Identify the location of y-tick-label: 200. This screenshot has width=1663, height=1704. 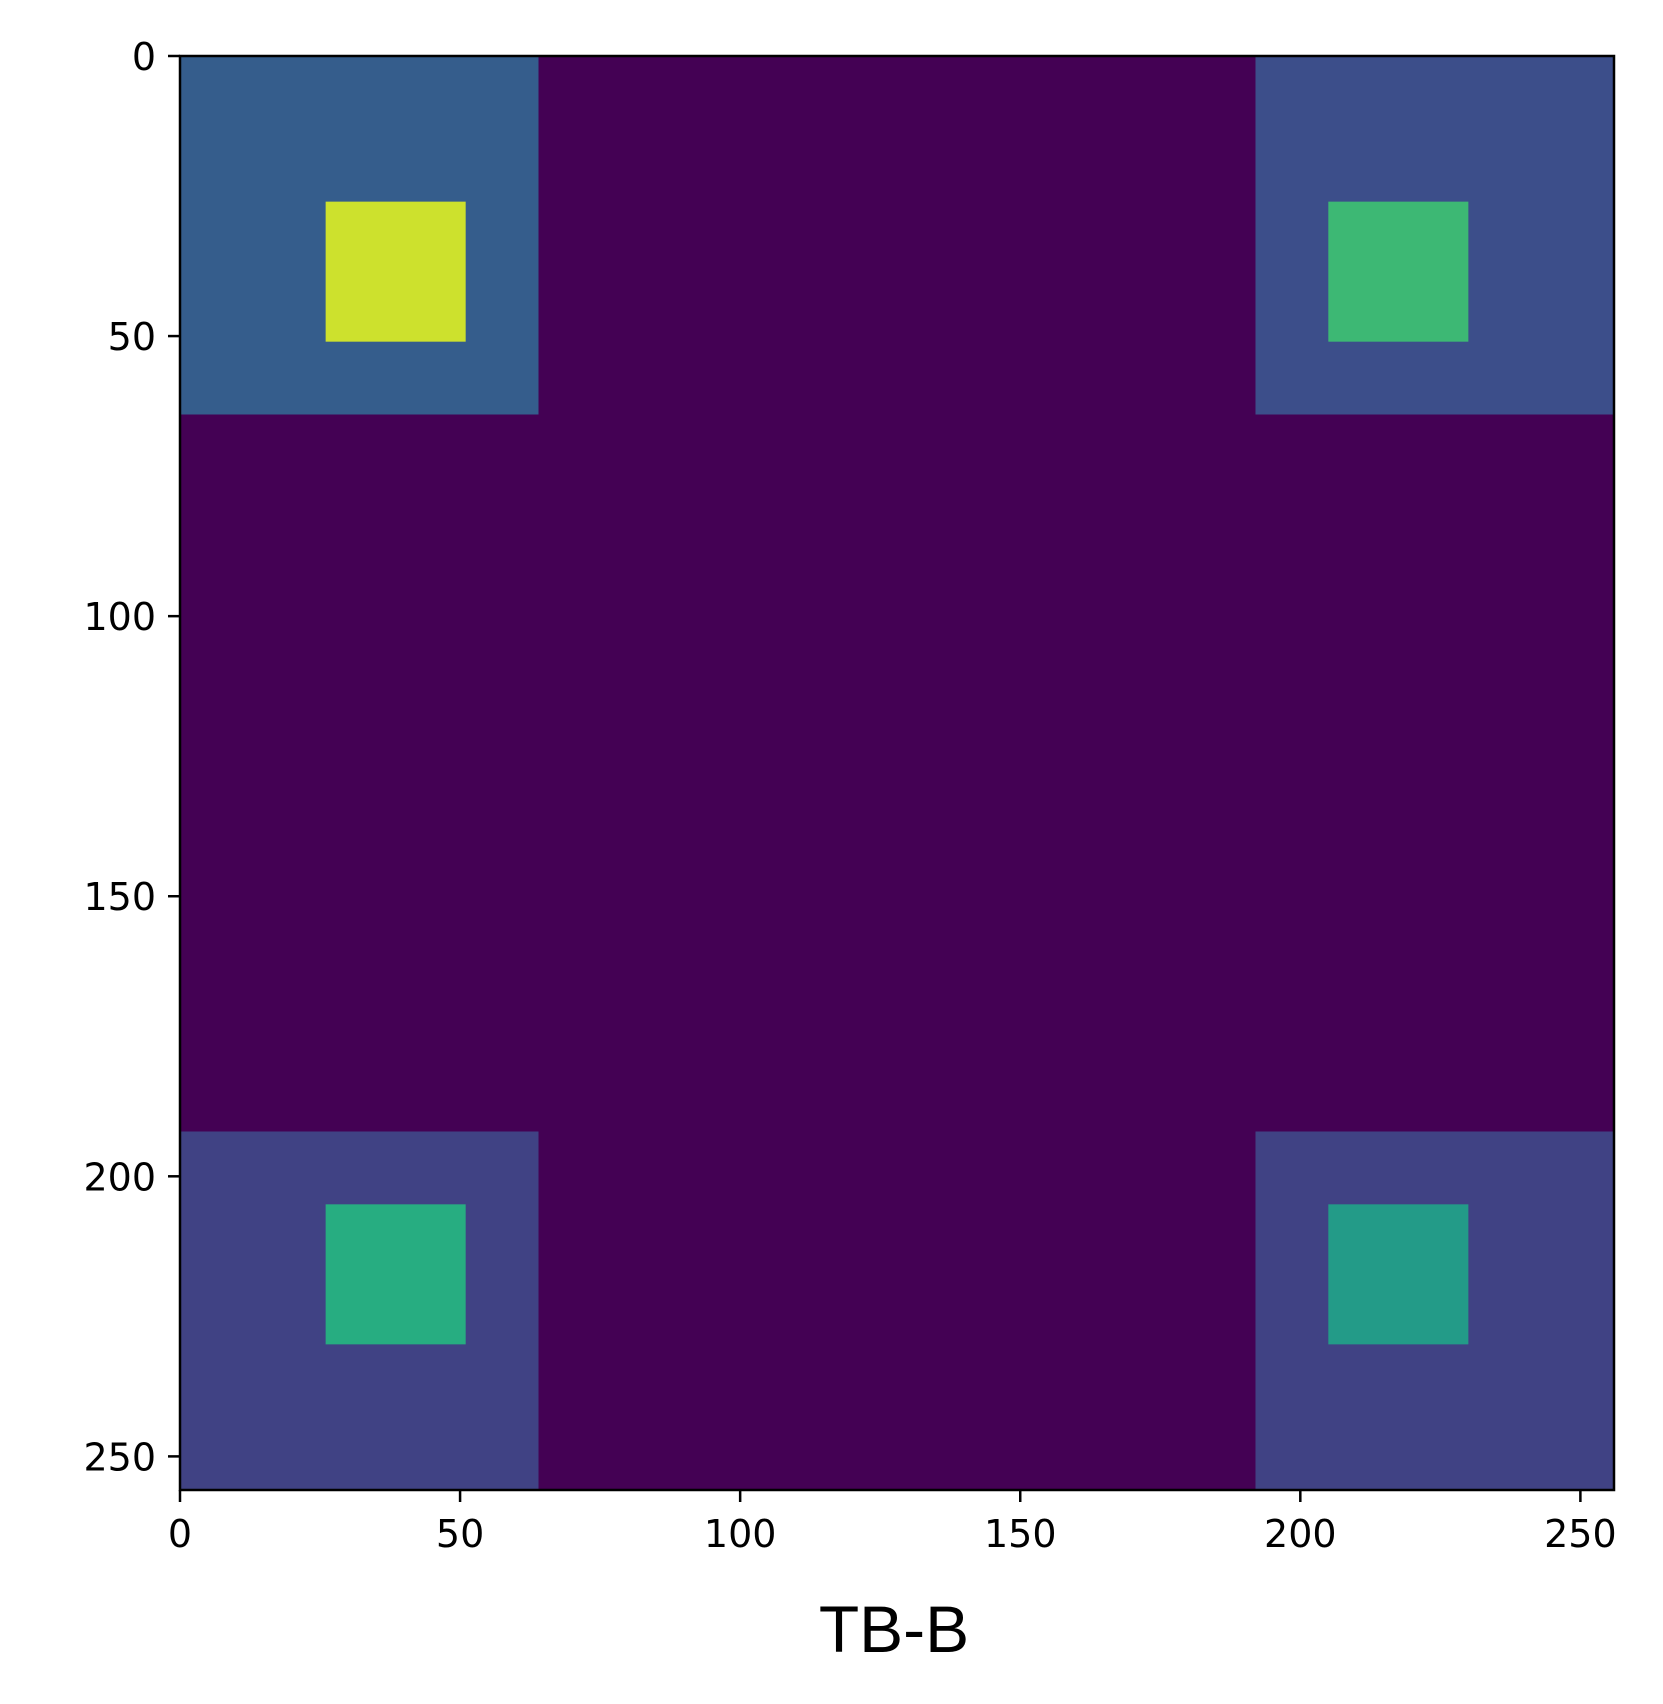
(119, 1177).